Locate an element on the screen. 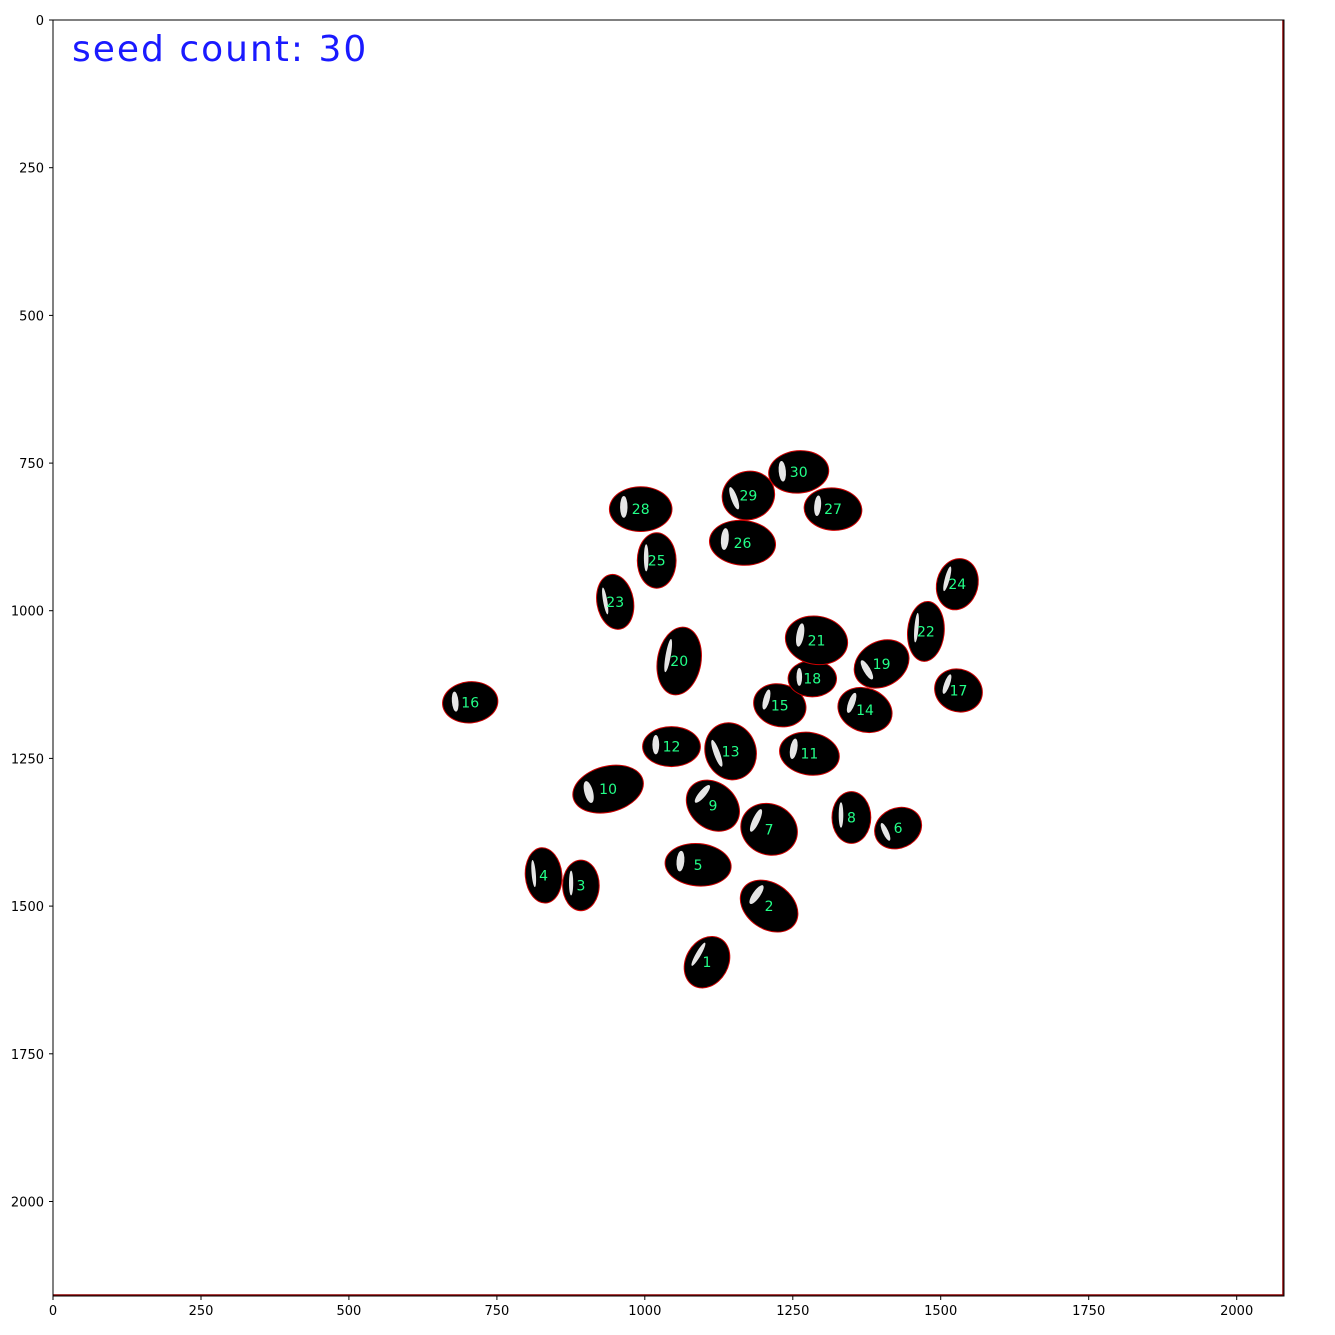 The width and height of the screenshot is (1335, 1335). seed-label: 28 is located at coordinates (641, 510).